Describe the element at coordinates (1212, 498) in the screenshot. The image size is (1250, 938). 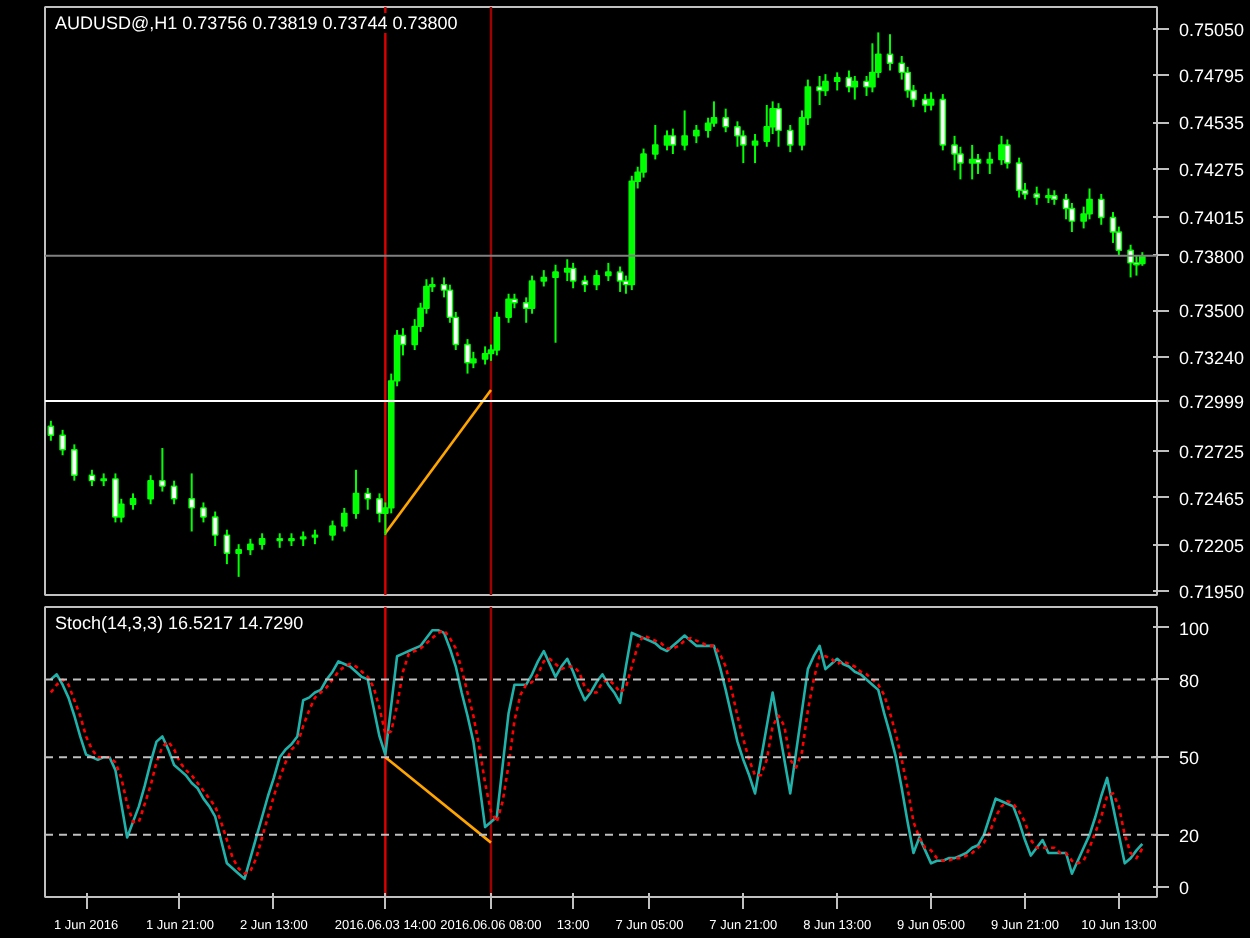
I see `y-tick-label: 0.72465` at that location.